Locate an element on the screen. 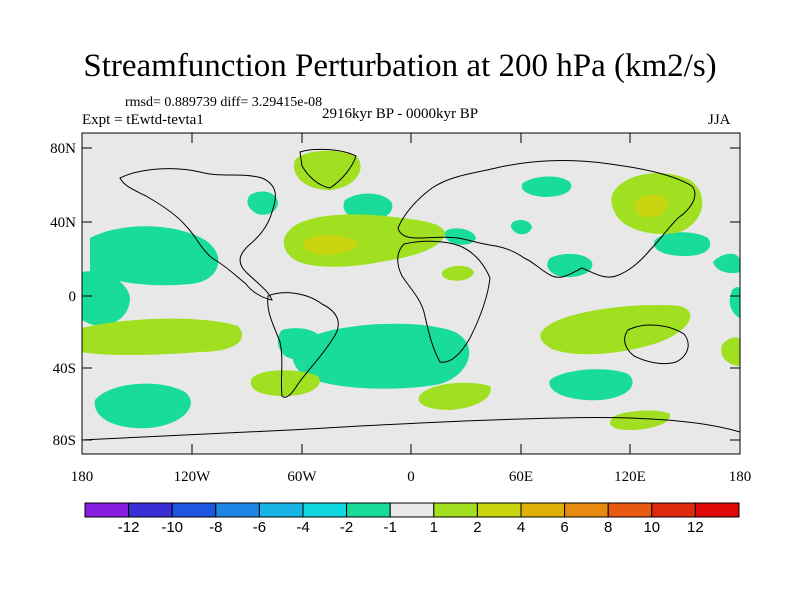 This screenshot has height=600, width=800. coast-south-america is located at coordinates (303, 345).